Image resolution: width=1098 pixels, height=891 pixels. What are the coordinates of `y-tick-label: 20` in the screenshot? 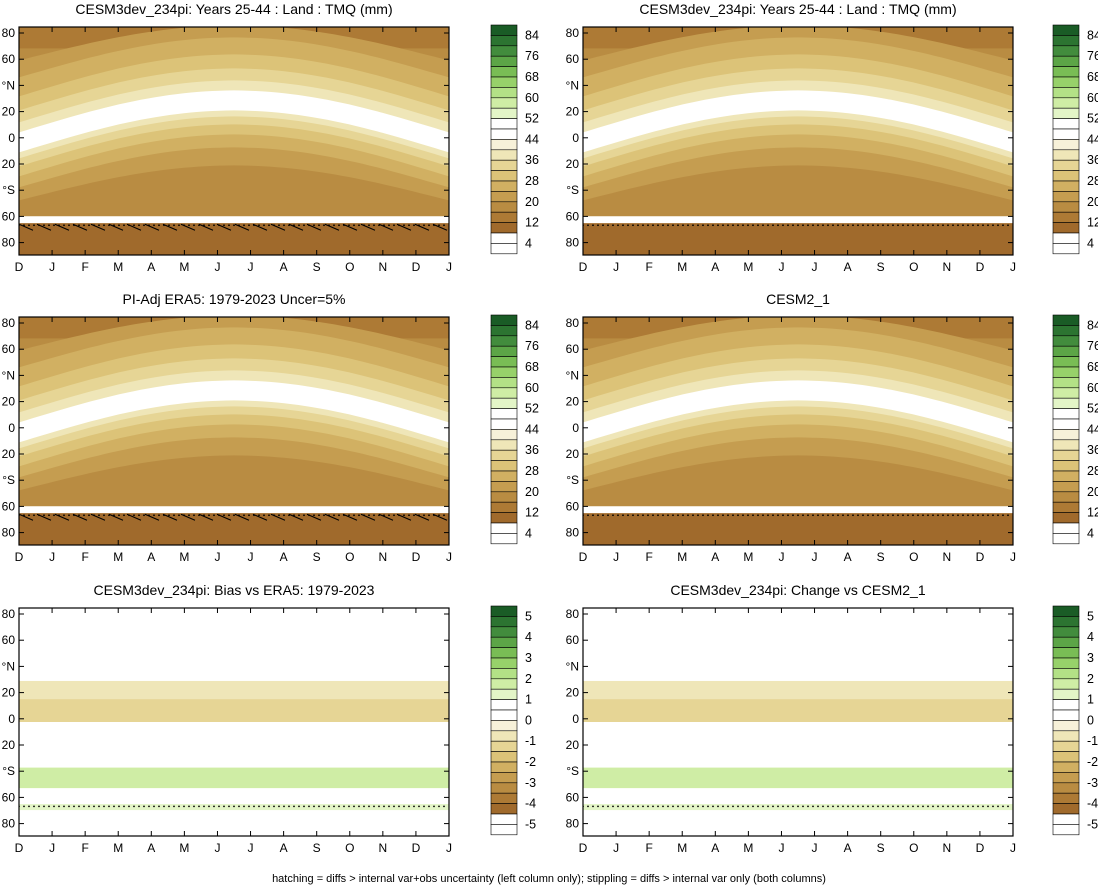 It's located at (9, 454).